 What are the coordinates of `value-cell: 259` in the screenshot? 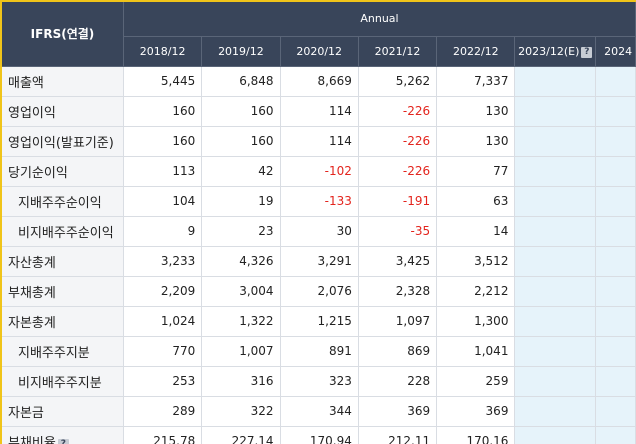 It's located at (476, 381).